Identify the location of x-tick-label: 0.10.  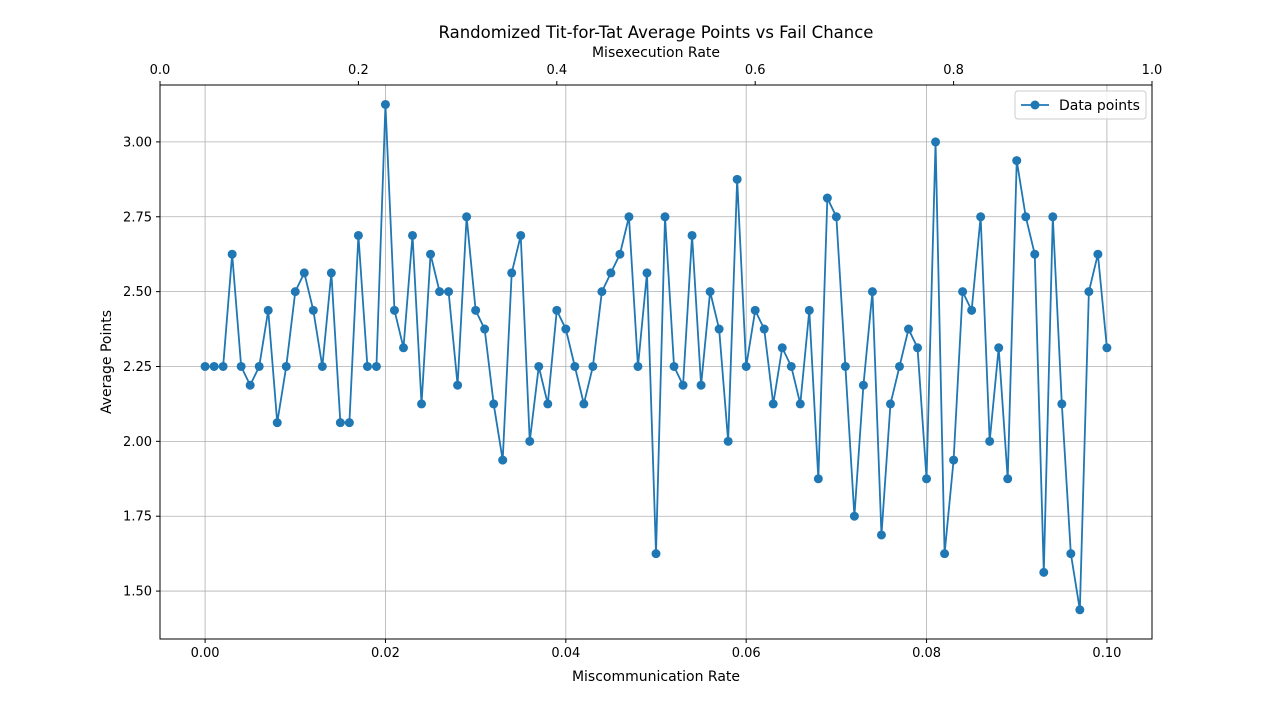
(1106, 653).